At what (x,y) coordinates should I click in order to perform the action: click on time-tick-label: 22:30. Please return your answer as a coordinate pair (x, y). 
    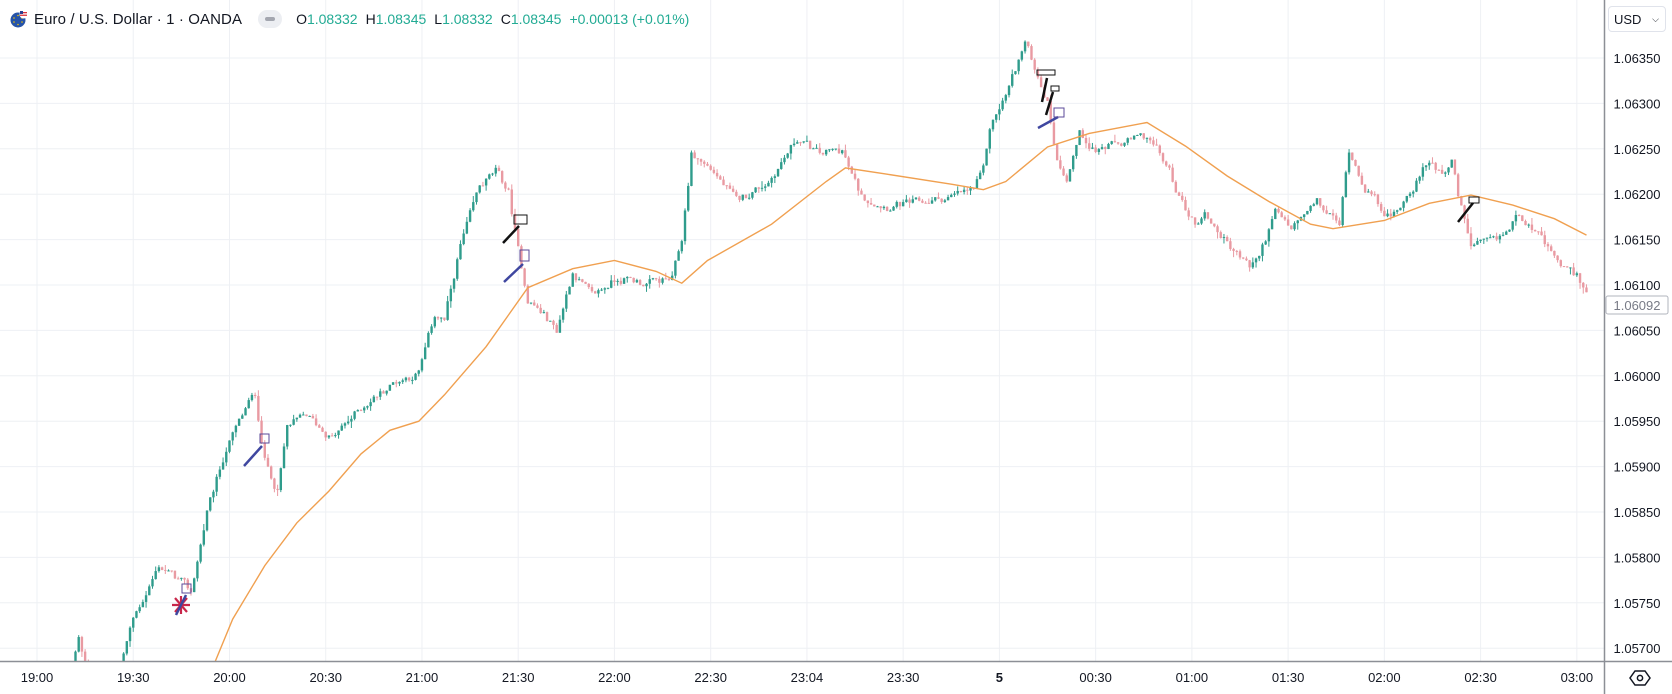
    Looking at the image, I should click on (710, 677).